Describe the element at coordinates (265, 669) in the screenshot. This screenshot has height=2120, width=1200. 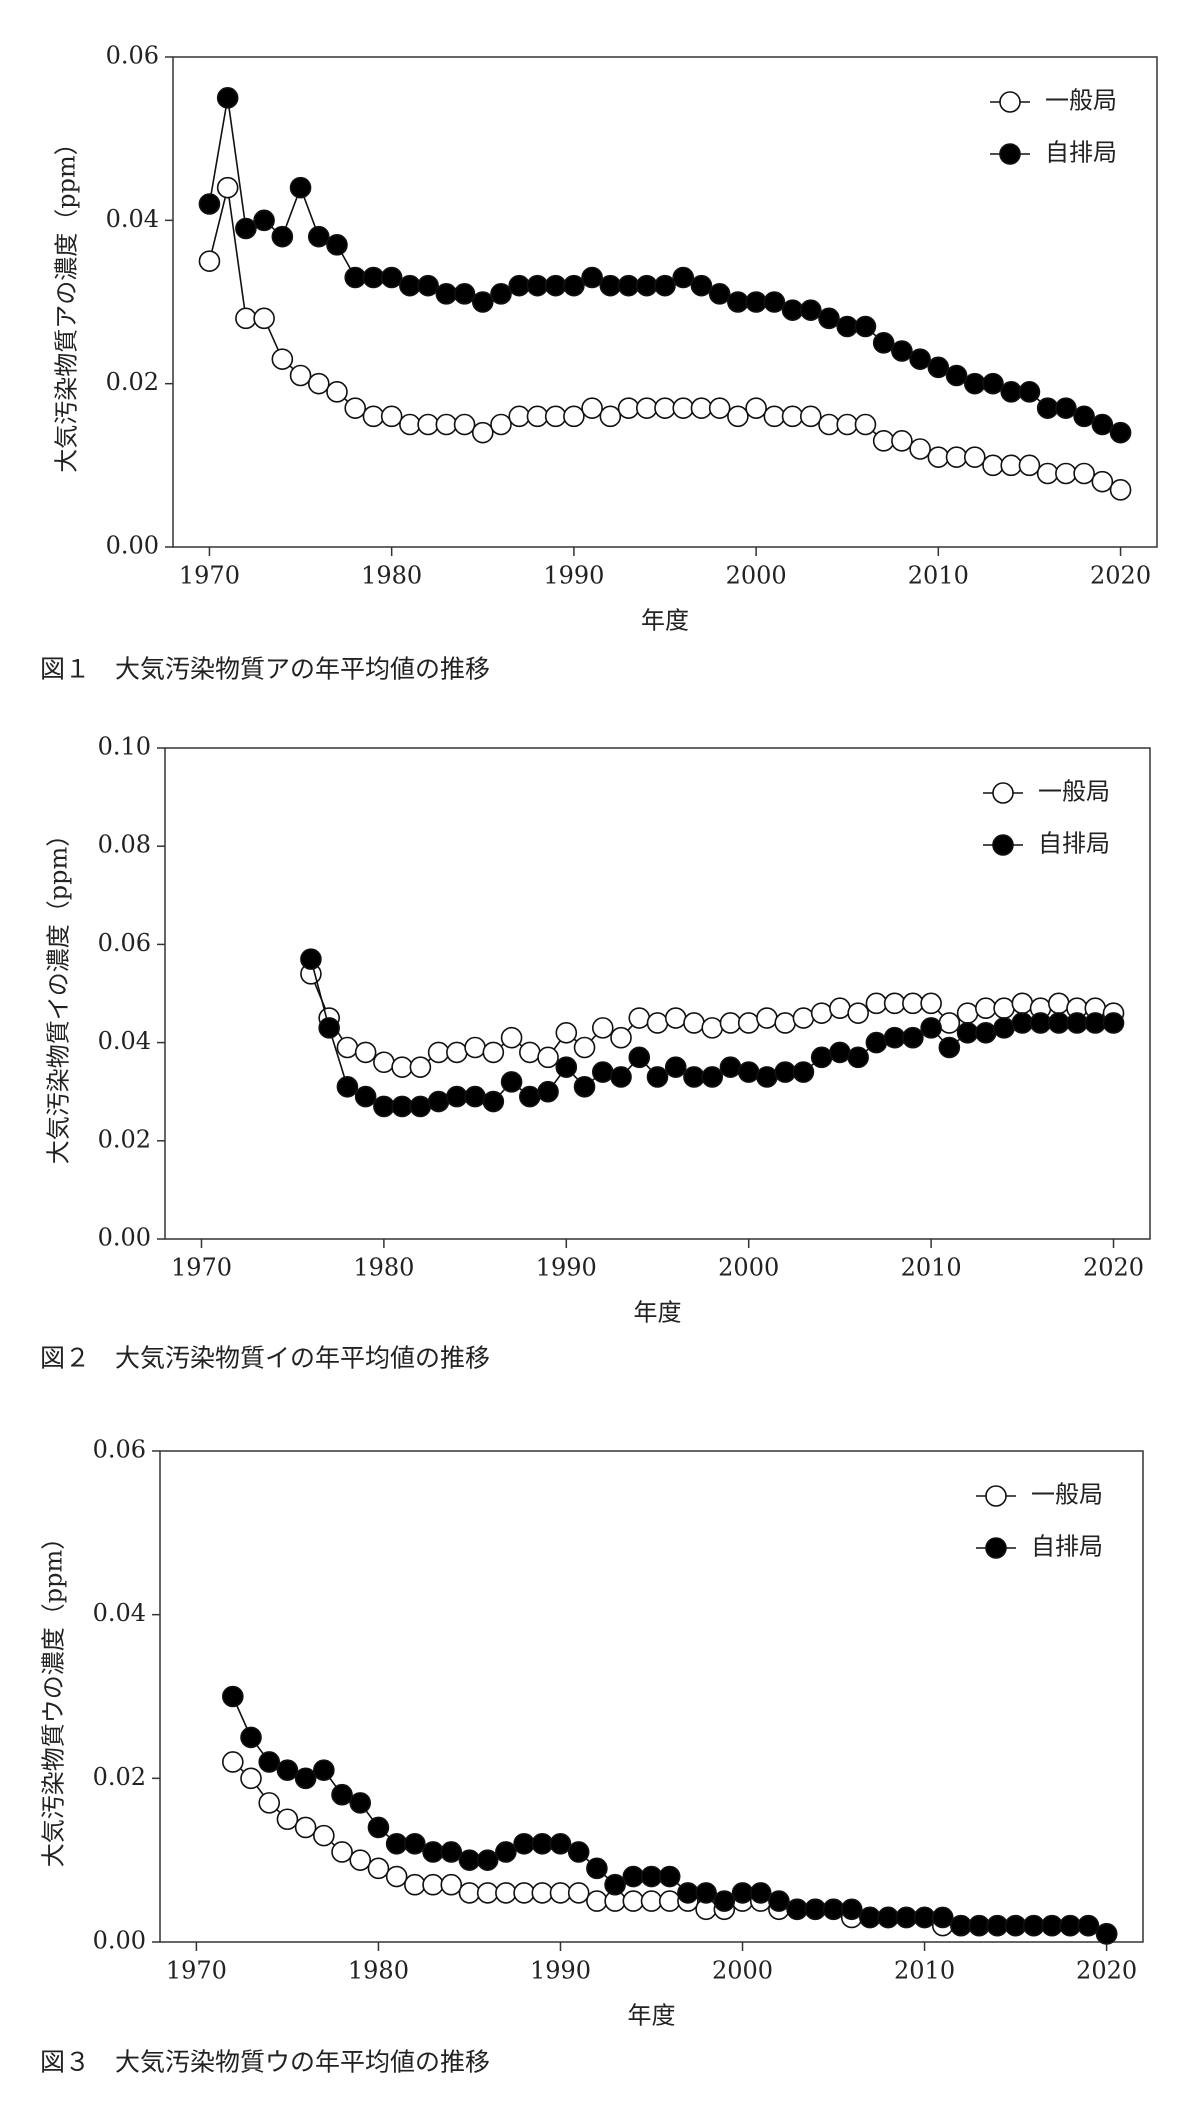
I see `caption: 図１ 大気汚染物質アの年平均値の推移` at that location.